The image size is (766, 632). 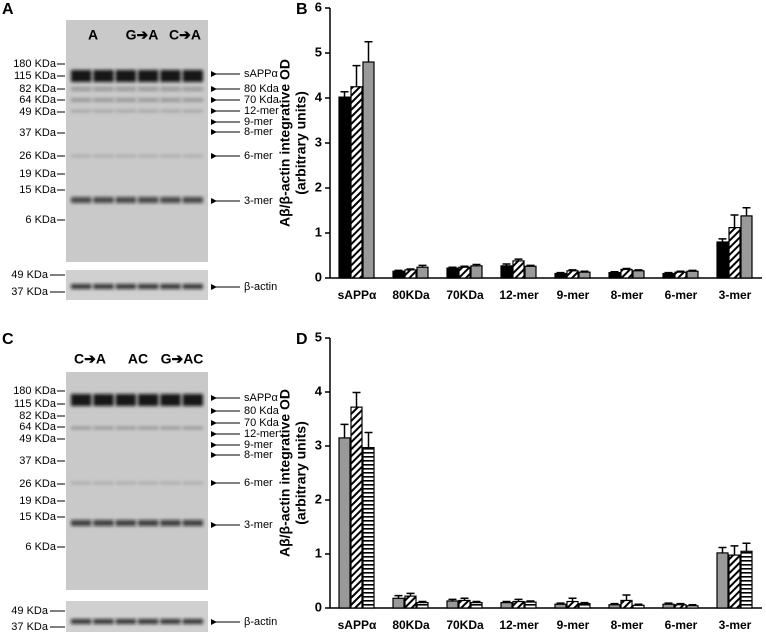 I want to click on y-tick-label: 3, so click(x=318, y=141).